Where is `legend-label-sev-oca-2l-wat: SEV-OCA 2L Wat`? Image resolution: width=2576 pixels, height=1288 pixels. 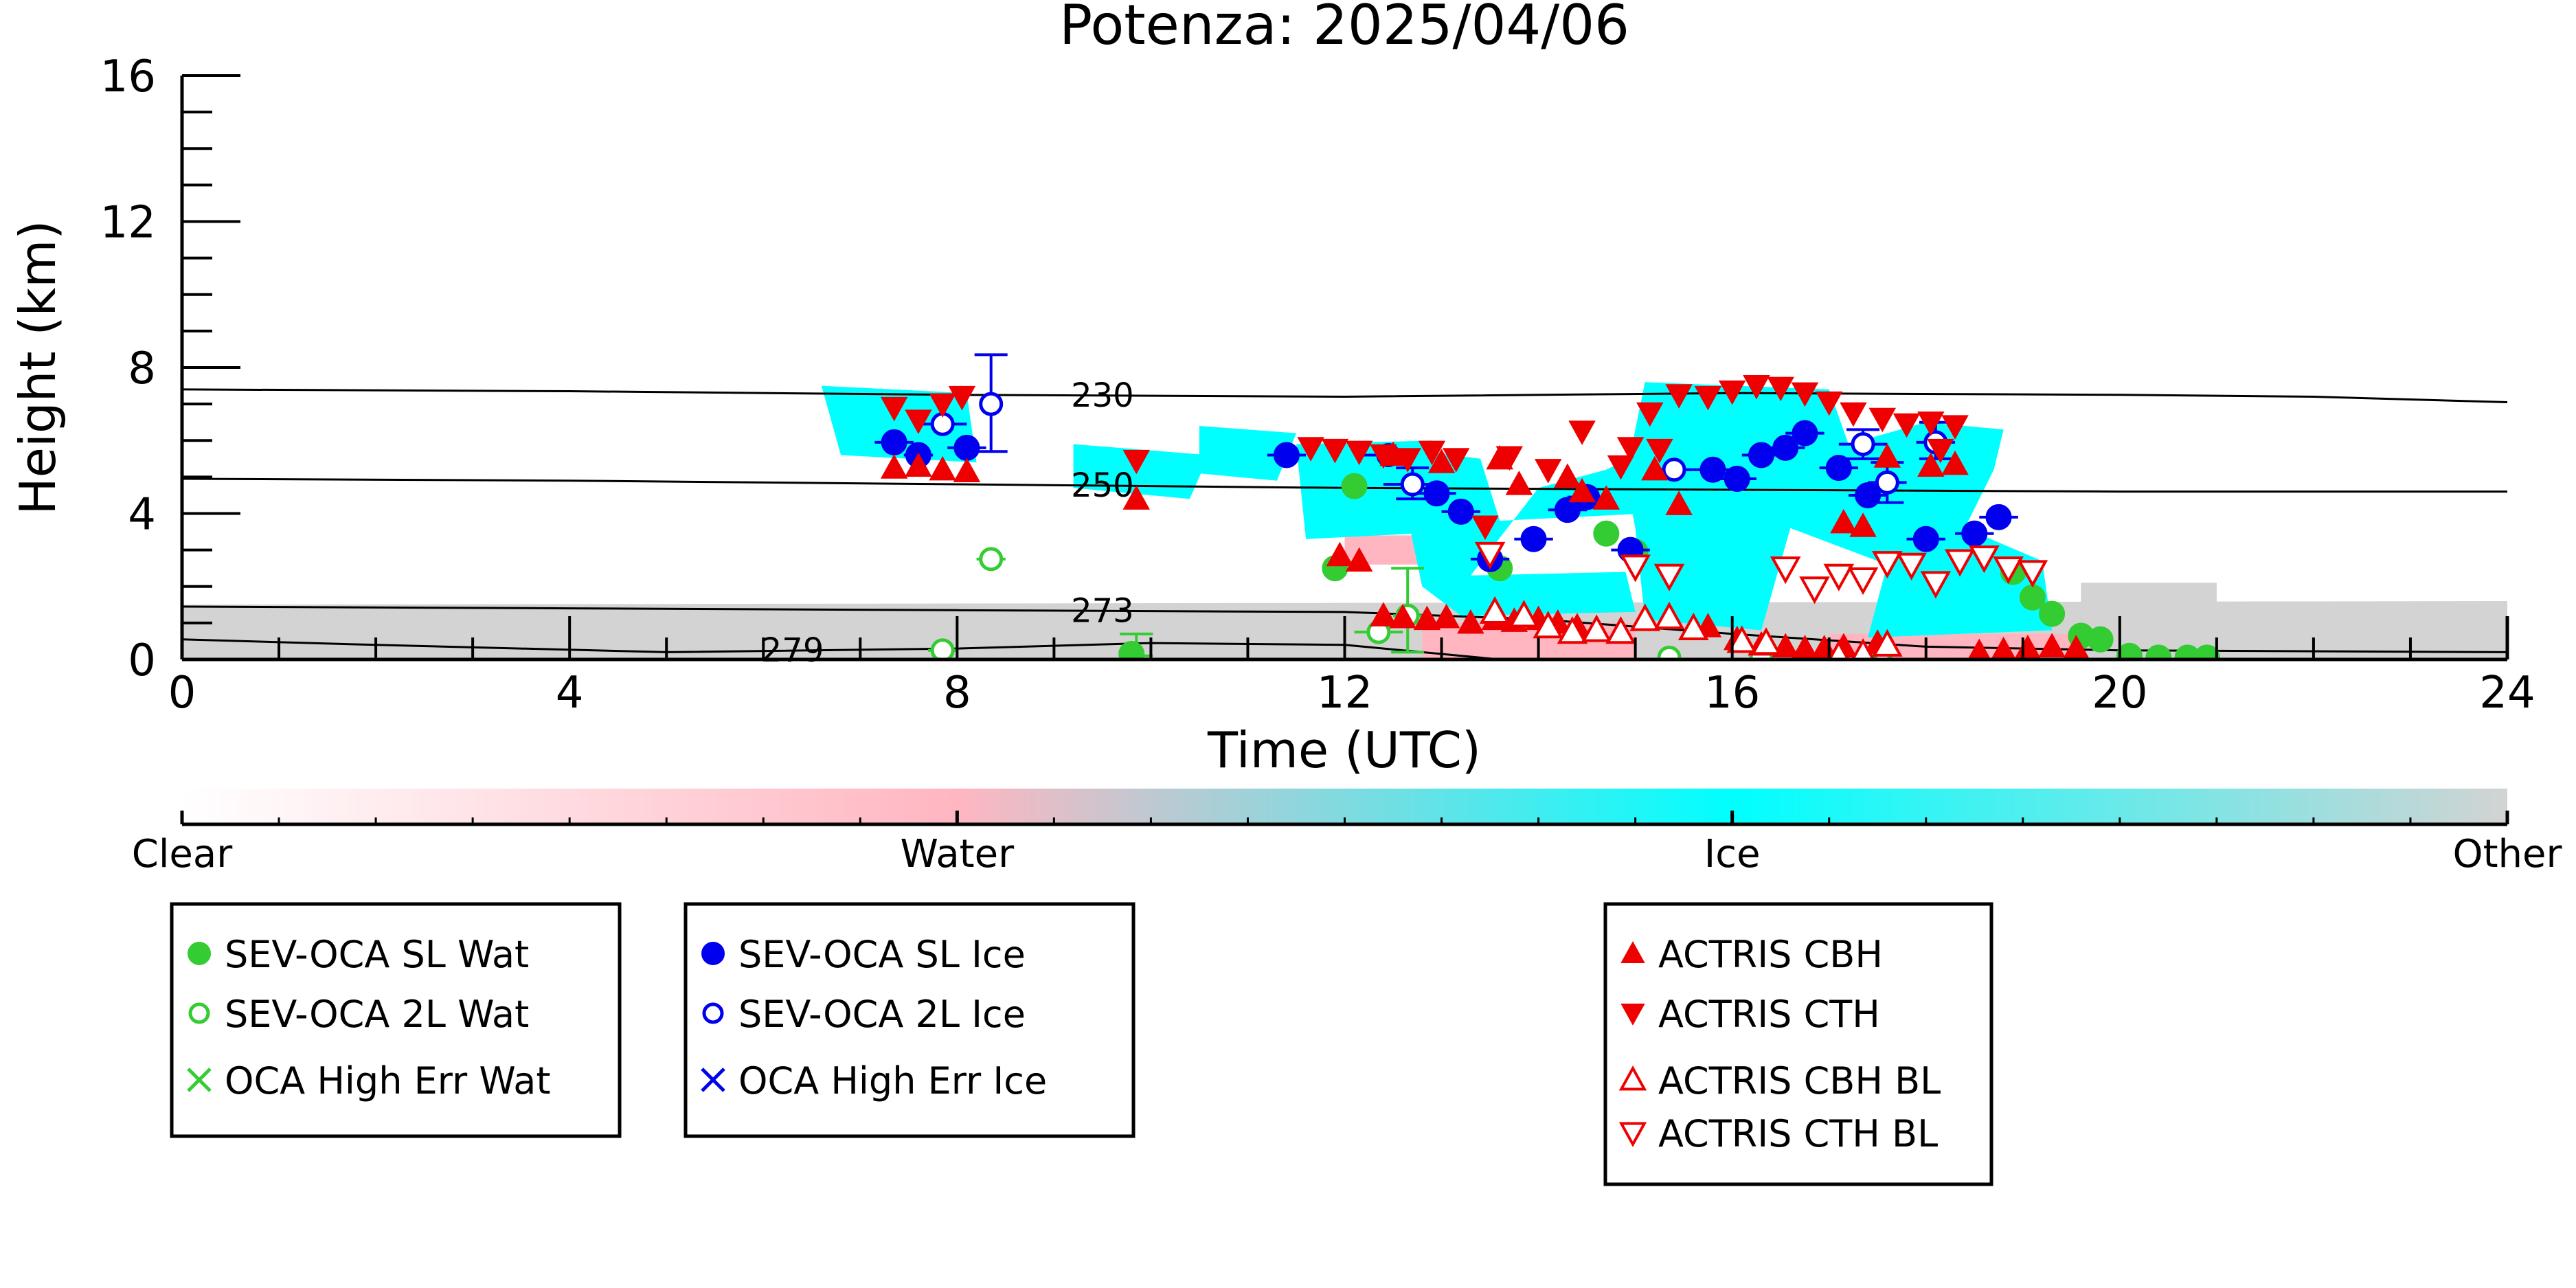
legend-label-sev-oca-2l-wat: SEV-OCA 2L Wat is located at coordinates (377, 1014).